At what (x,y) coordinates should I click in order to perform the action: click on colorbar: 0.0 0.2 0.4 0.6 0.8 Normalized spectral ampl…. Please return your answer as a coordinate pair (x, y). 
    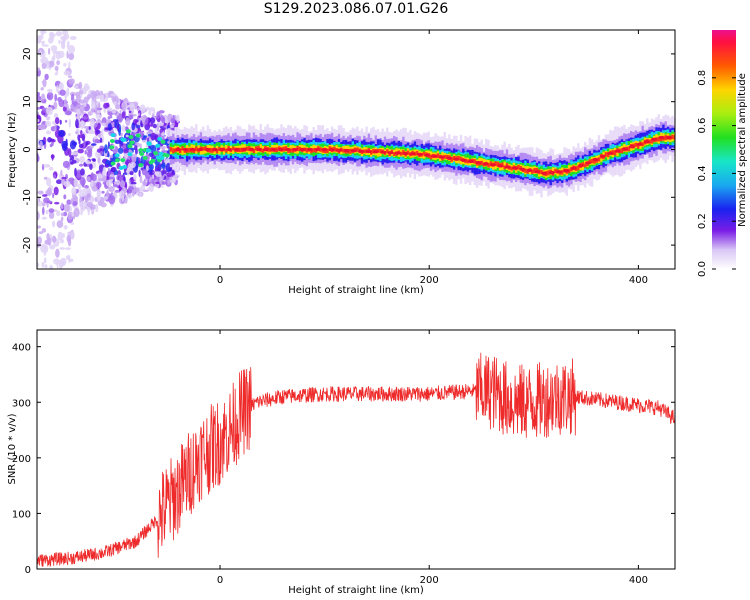
    Looking at the image, I should click on (722, 153).